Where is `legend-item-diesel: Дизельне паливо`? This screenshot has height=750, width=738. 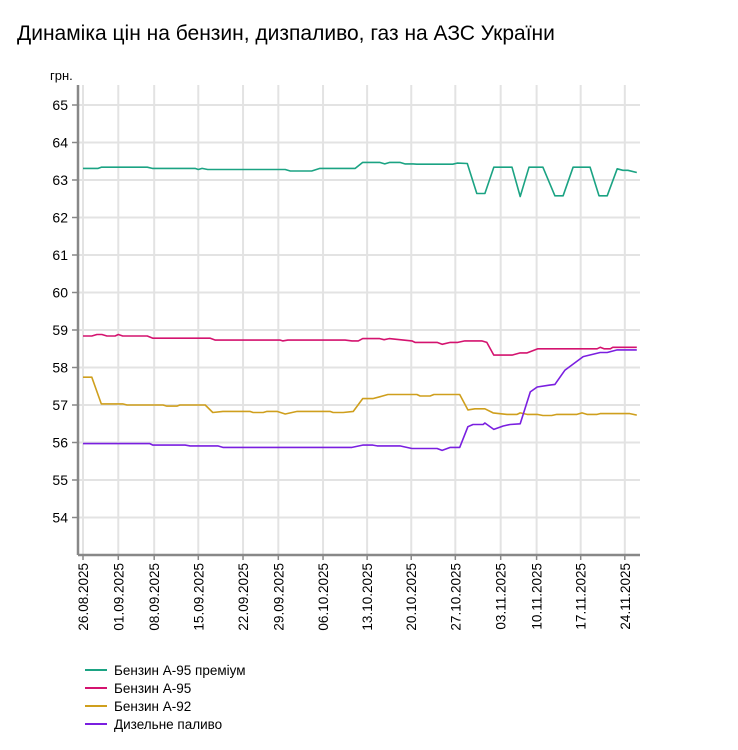 legend-item-diesel: Дизельне паливо is located at coordinates (165, 724).